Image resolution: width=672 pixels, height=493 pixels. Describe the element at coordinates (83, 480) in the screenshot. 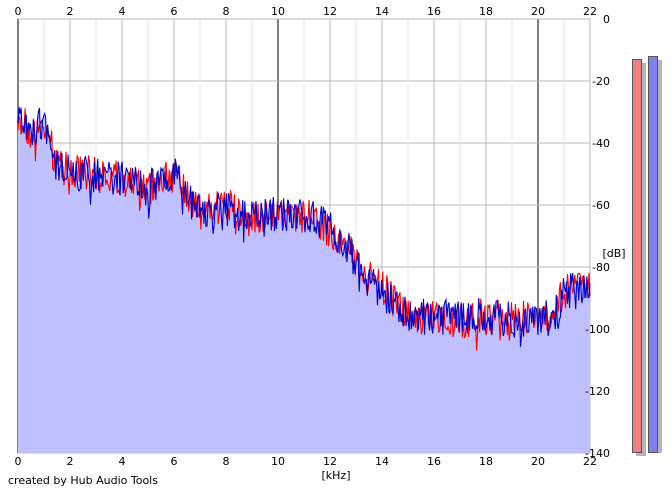

I see `credit-text: created by Hub Audio Tools` at that location.